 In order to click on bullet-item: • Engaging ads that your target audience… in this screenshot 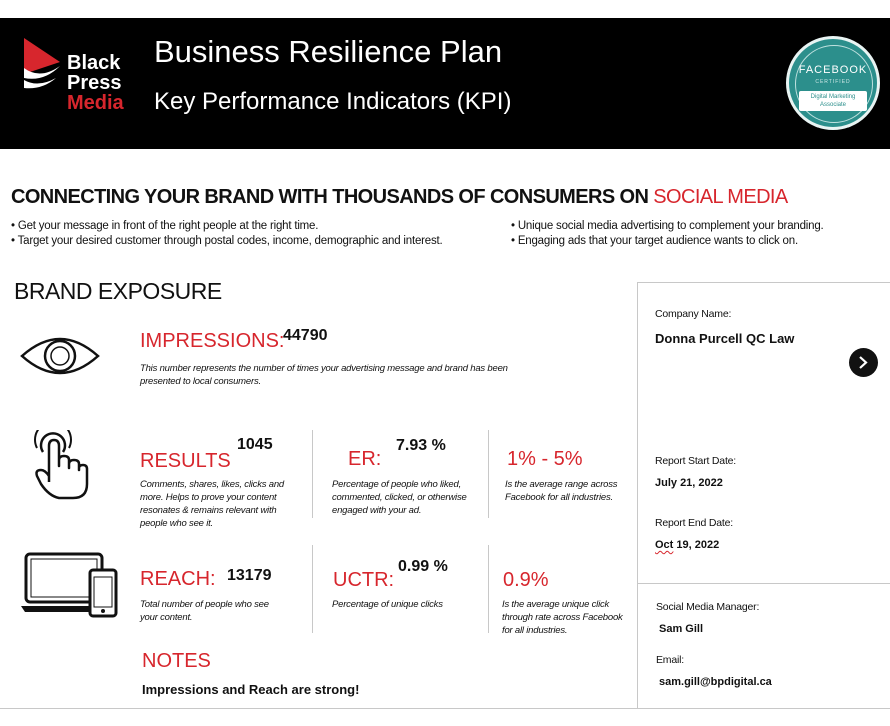, I will do `click(654, 241)`.